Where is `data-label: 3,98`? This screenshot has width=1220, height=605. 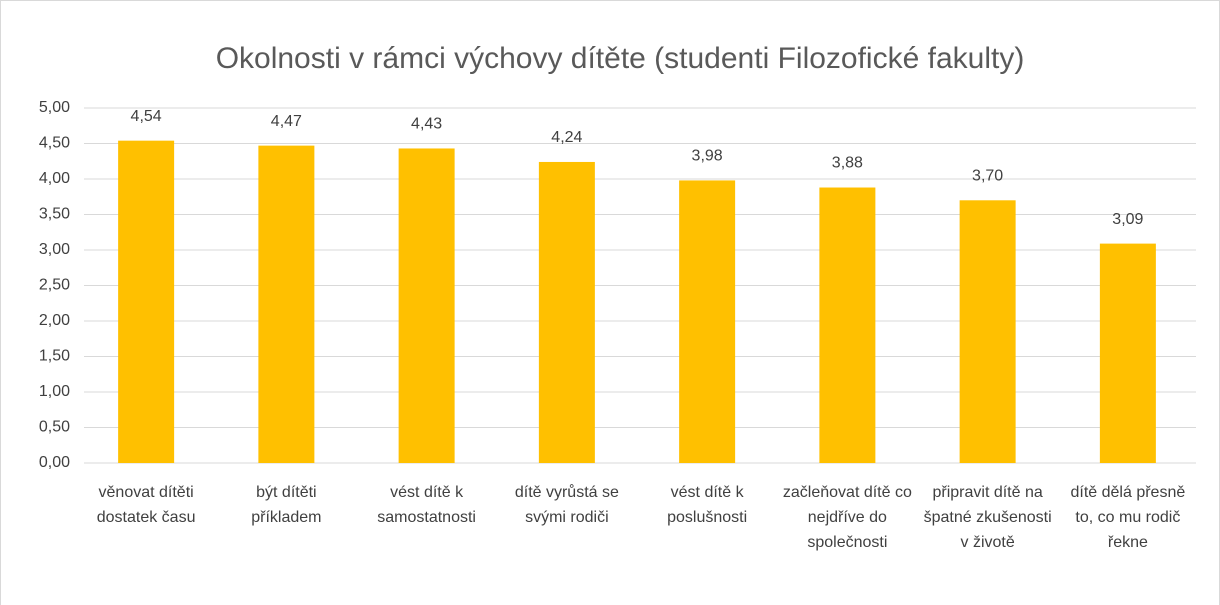 data-label: 3,98 is located at coordinates (707, 156).